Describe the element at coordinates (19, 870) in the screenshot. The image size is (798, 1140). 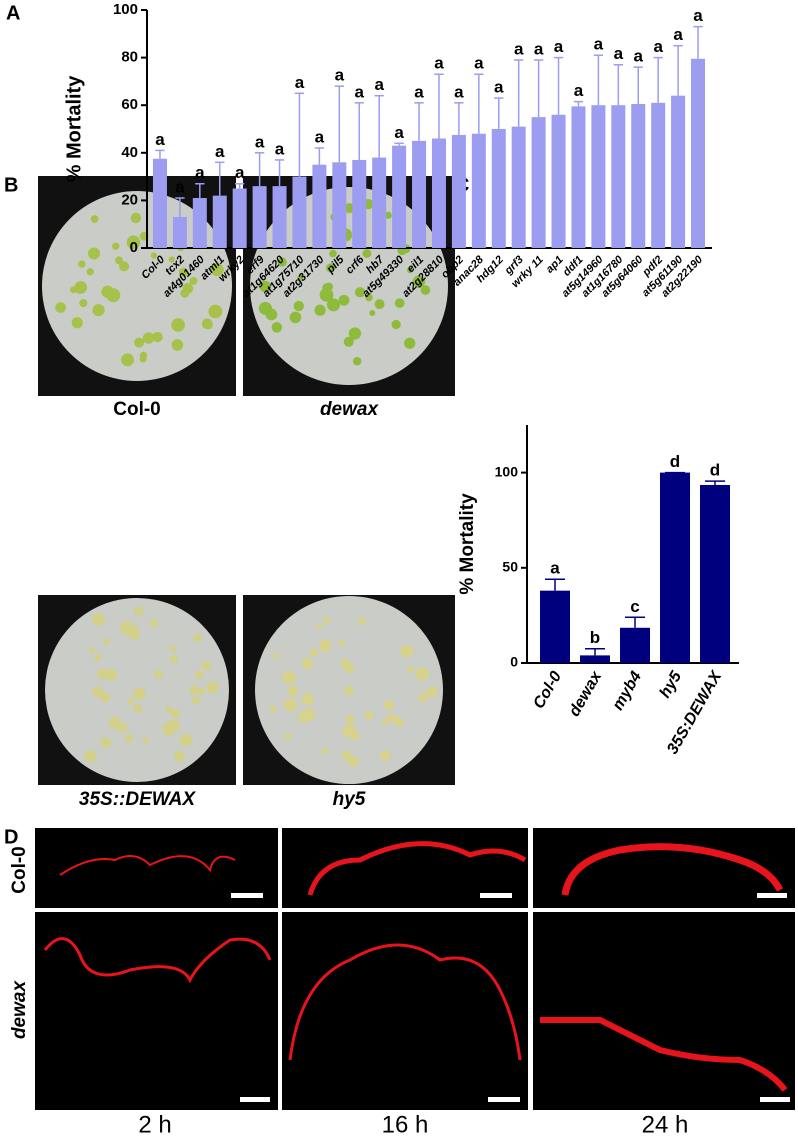
I see `row-label: Col-0` at that location.